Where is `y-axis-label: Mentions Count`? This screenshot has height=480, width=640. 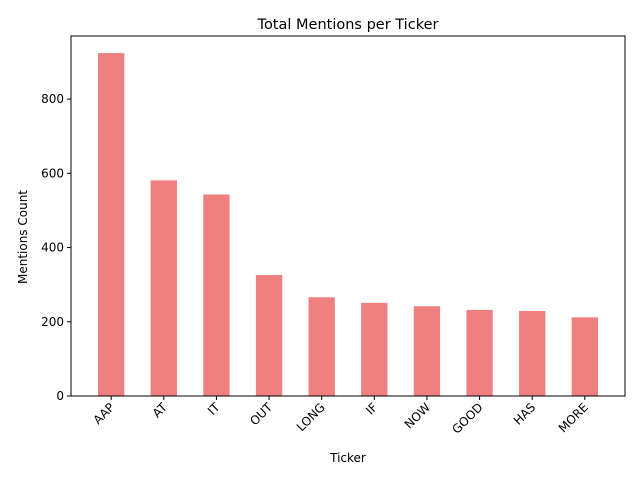 y-axis-label: Mentions Count is located at coordinates (23, 237).